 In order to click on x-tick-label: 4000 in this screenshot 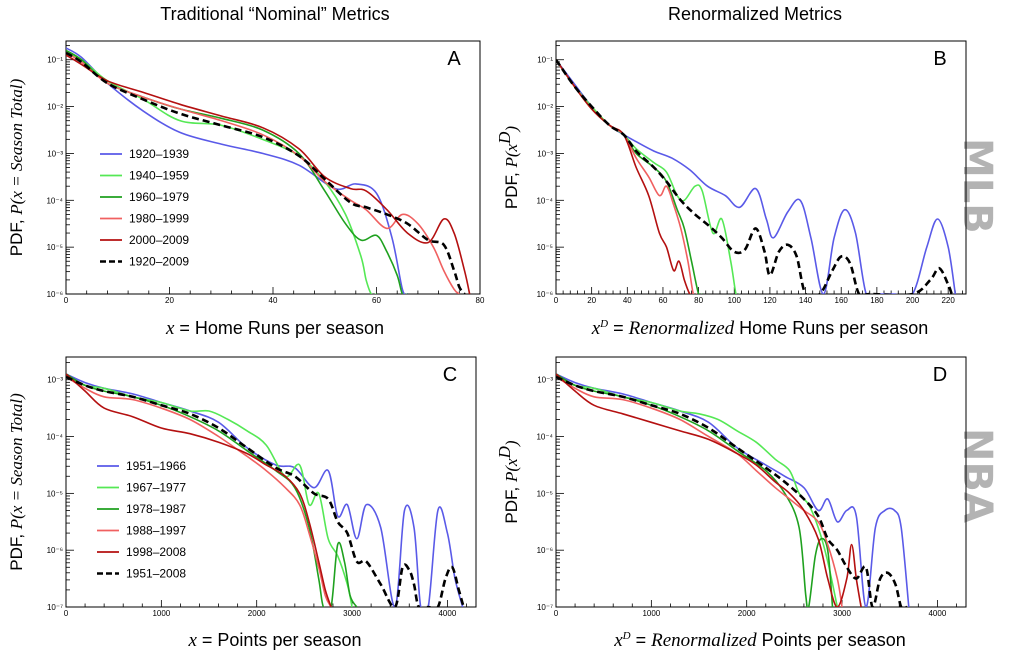, I will do `click(447, 613)`.